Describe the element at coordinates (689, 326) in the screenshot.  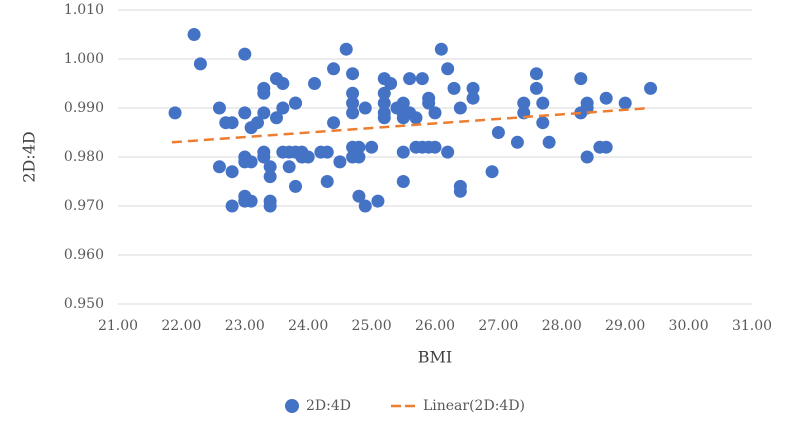
I see `x-tick-label: 30.00` at that location.